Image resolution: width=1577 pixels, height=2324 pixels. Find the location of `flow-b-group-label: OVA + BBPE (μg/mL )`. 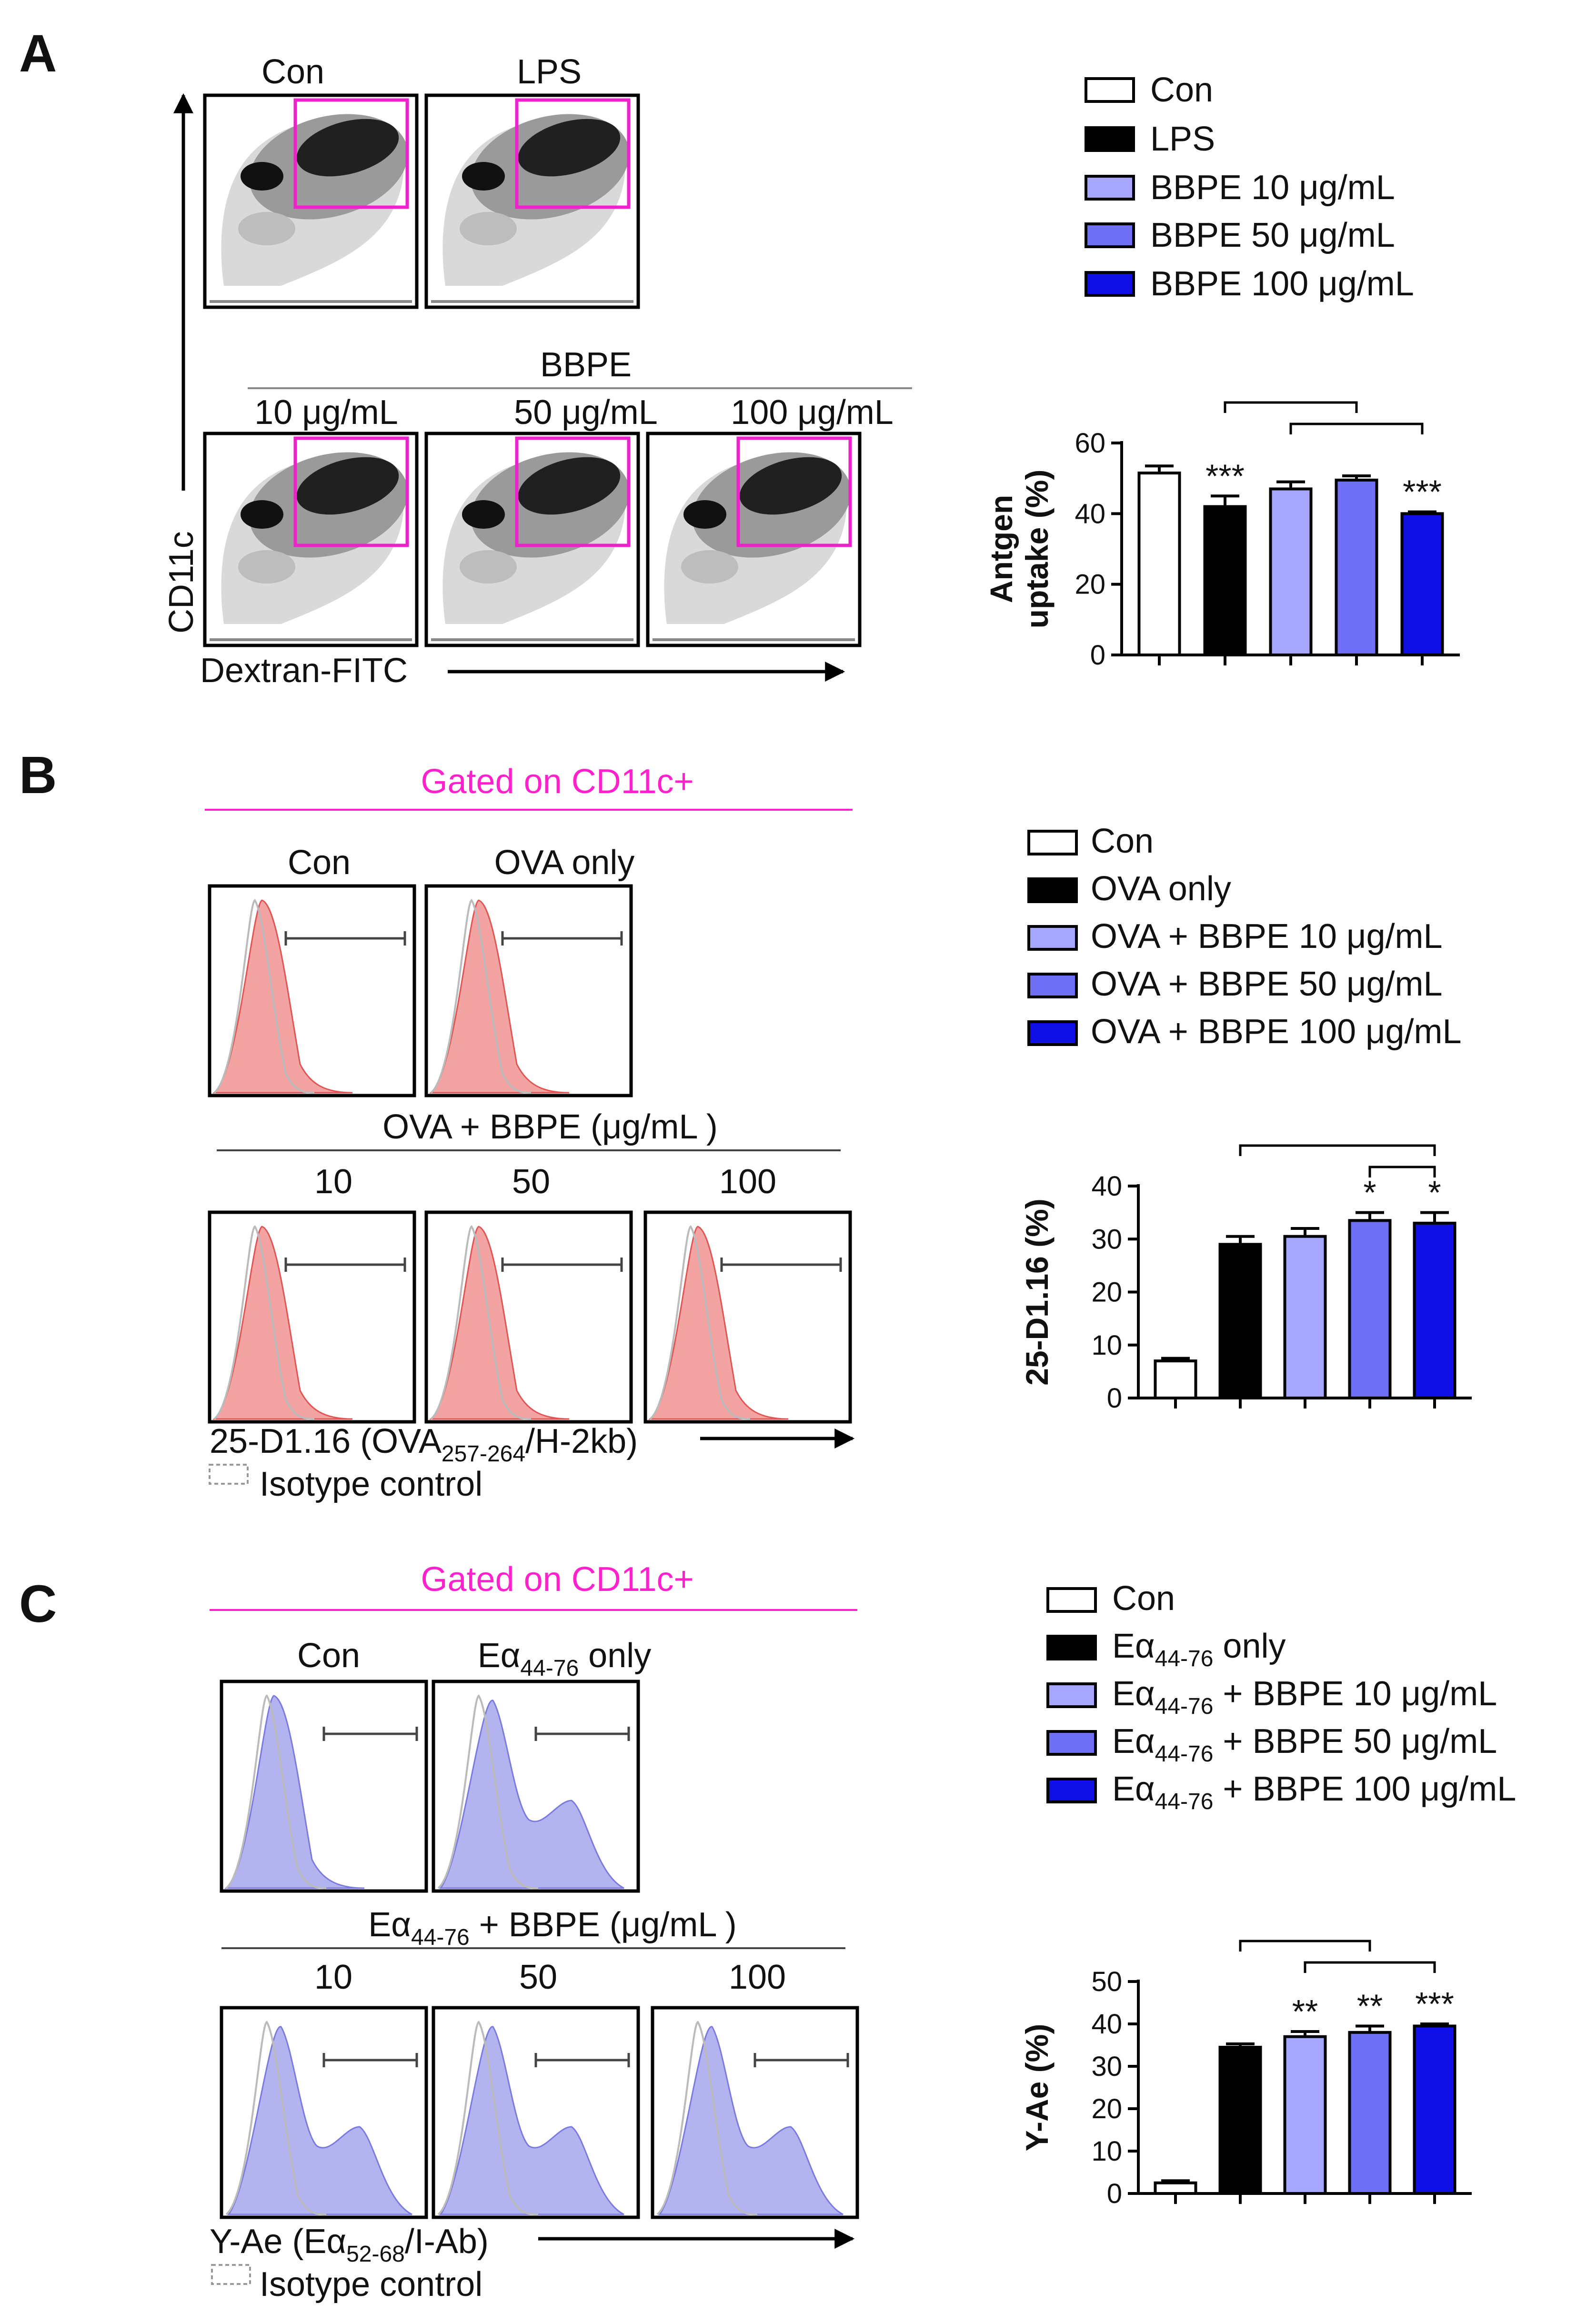

flow-b-group-label: OVA + BBPE (μg/mL ) is located at coordinates (550, 1127).